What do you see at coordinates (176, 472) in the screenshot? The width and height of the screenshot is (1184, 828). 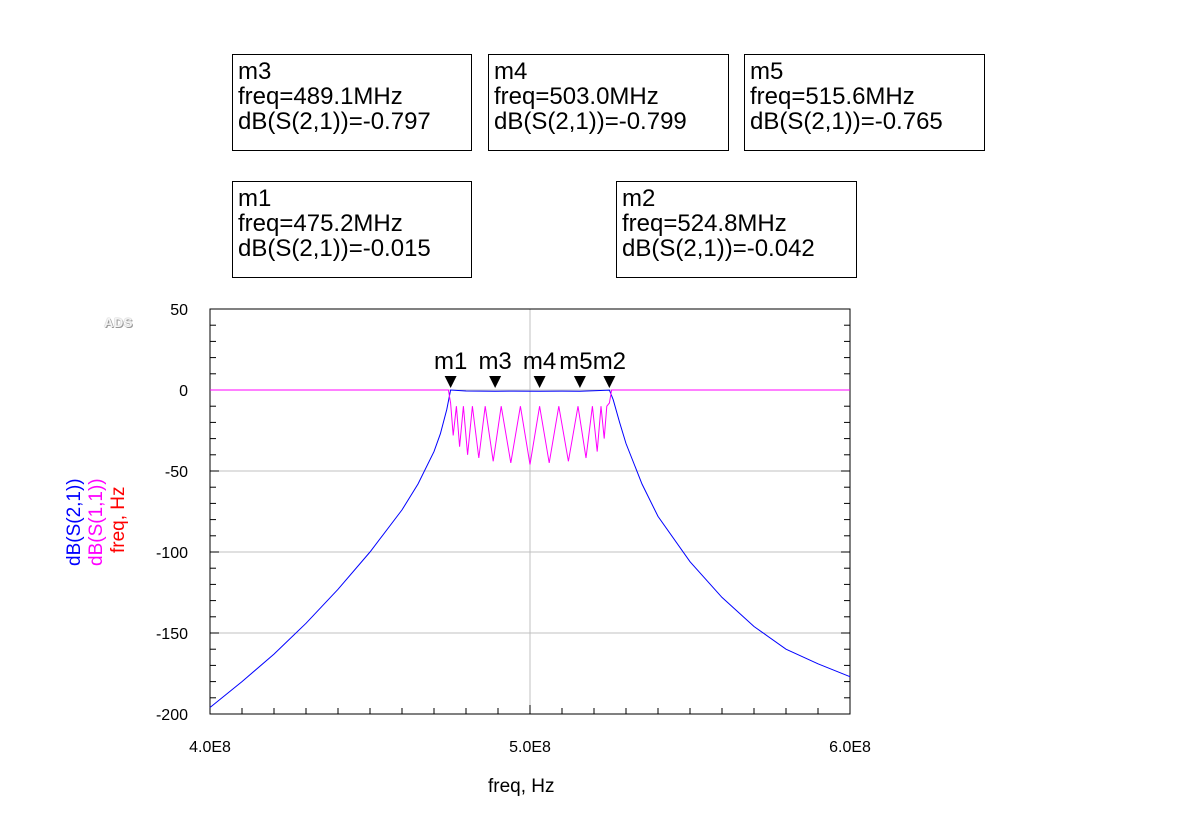 I see `y-tick-label: -50` at bounding box center [176, 472].